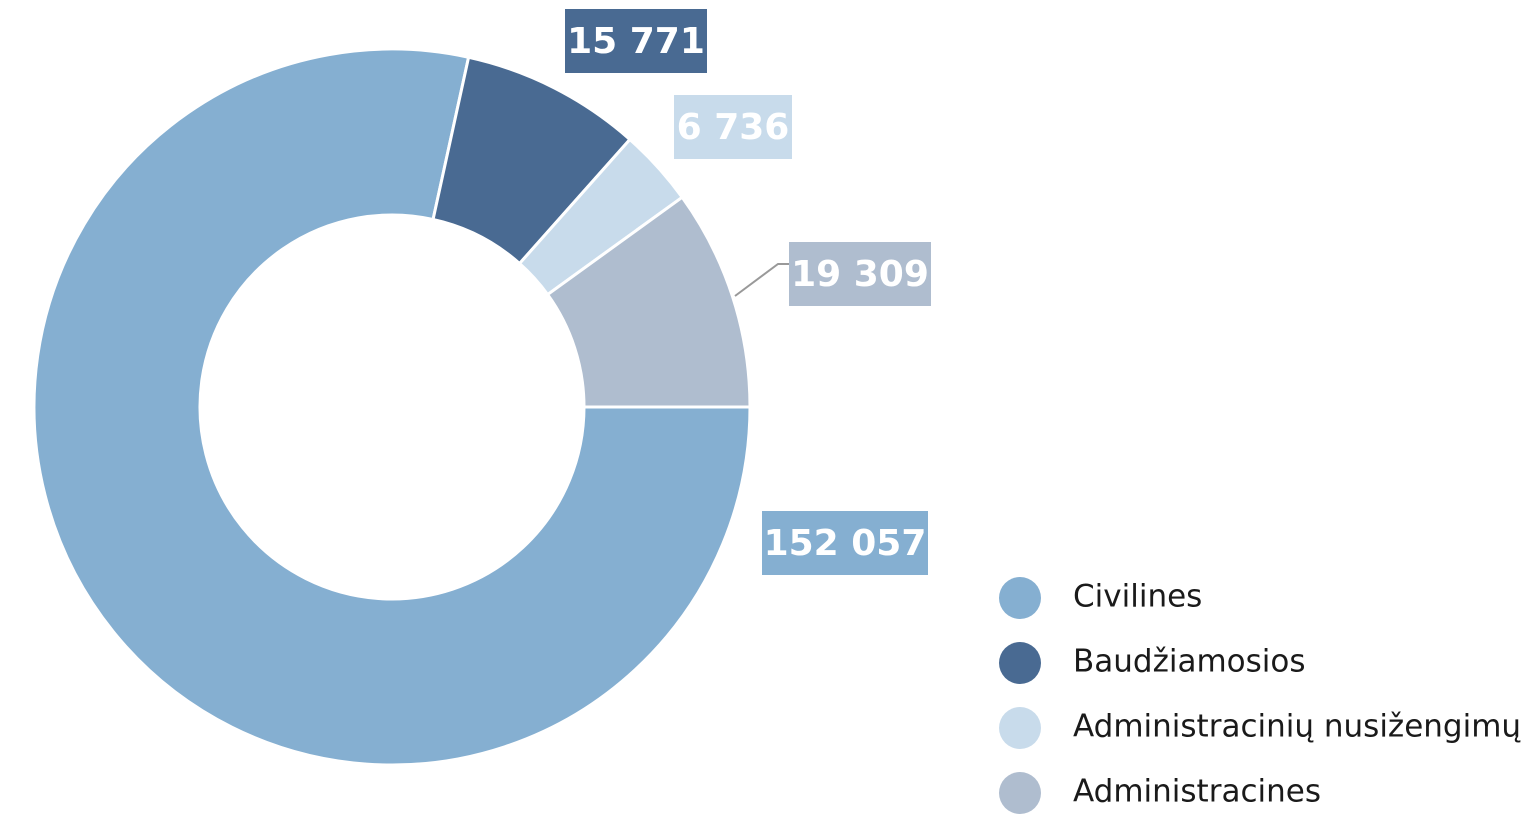  What do you see at coordinates (1197, 792) in the screenshot?
I see `legend-label: Administracines` at bounding box center [1197, 792].